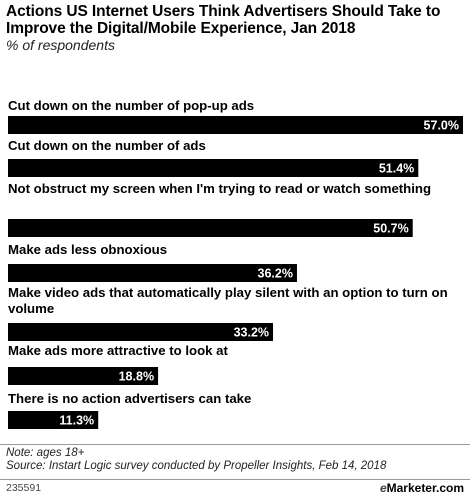 The width and height of the screenshot is (470, 501). Describe the element at coordinates (383, 488) in the screenshot. I see `brand-e: e` at that location.